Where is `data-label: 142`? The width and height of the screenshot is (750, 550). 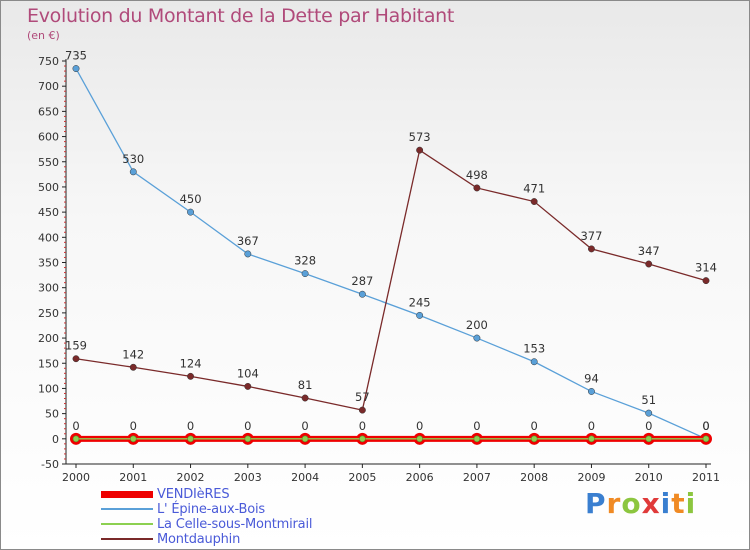 data-label: 142 is located at coordinates (133, 354).